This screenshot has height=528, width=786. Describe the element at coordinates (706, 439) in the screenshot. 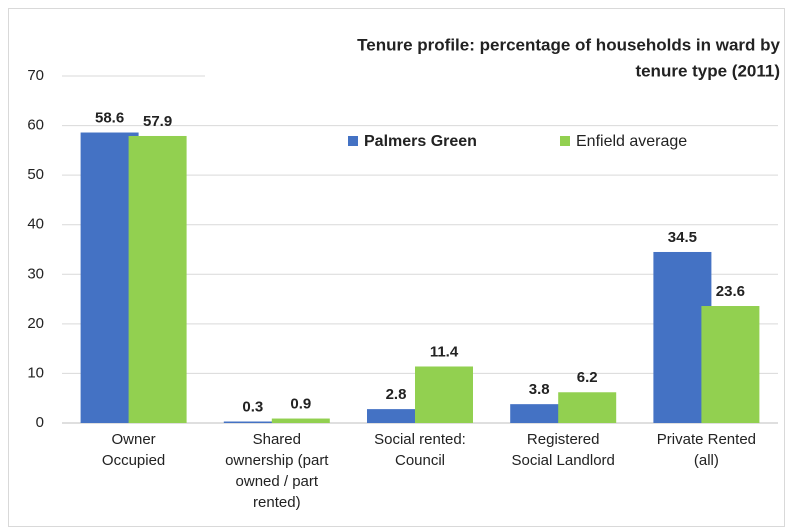

I see `x-tick-label: Private Rented` at that location.